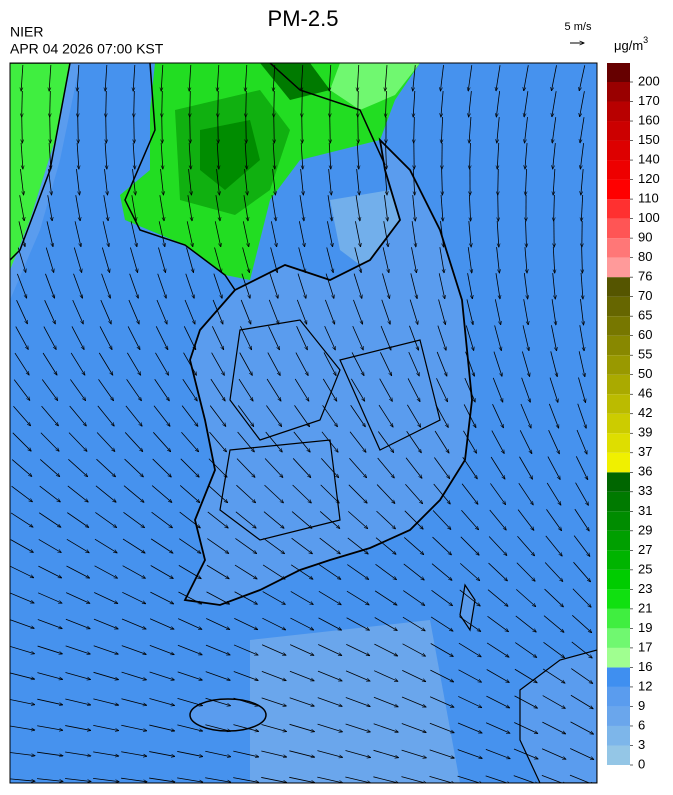  Describe the element at coordinates (87, 49) in the screenshot. I see `datetime: APR 04 2026 07:00 KST` at that location.